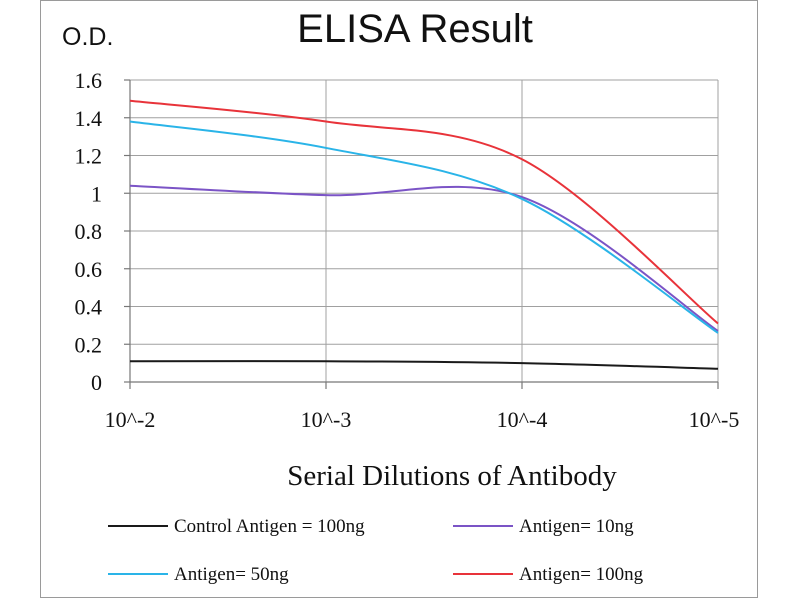 This screenshot has height=600, width=800. I want to click on y-tick-label: 0.2, so click(89, 344).